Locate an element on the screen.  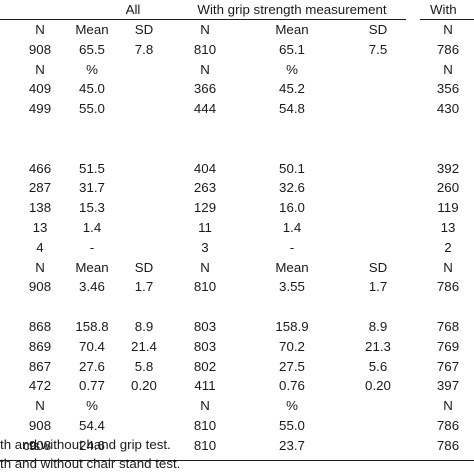
group-header-all: All is located at coordinates (133, 9).